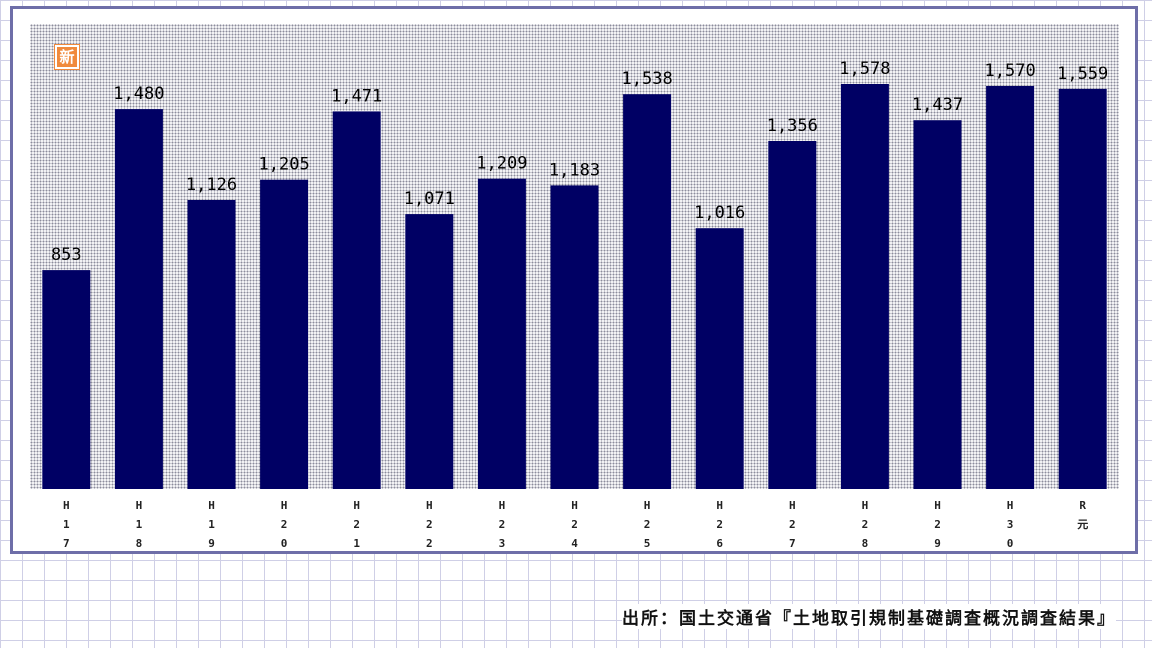 The width and height of the screenshot is (1152, 648). Describe the element at coordinates (937, 105) in the screenshot. I see `value-label-H29: 1,437` at that location.